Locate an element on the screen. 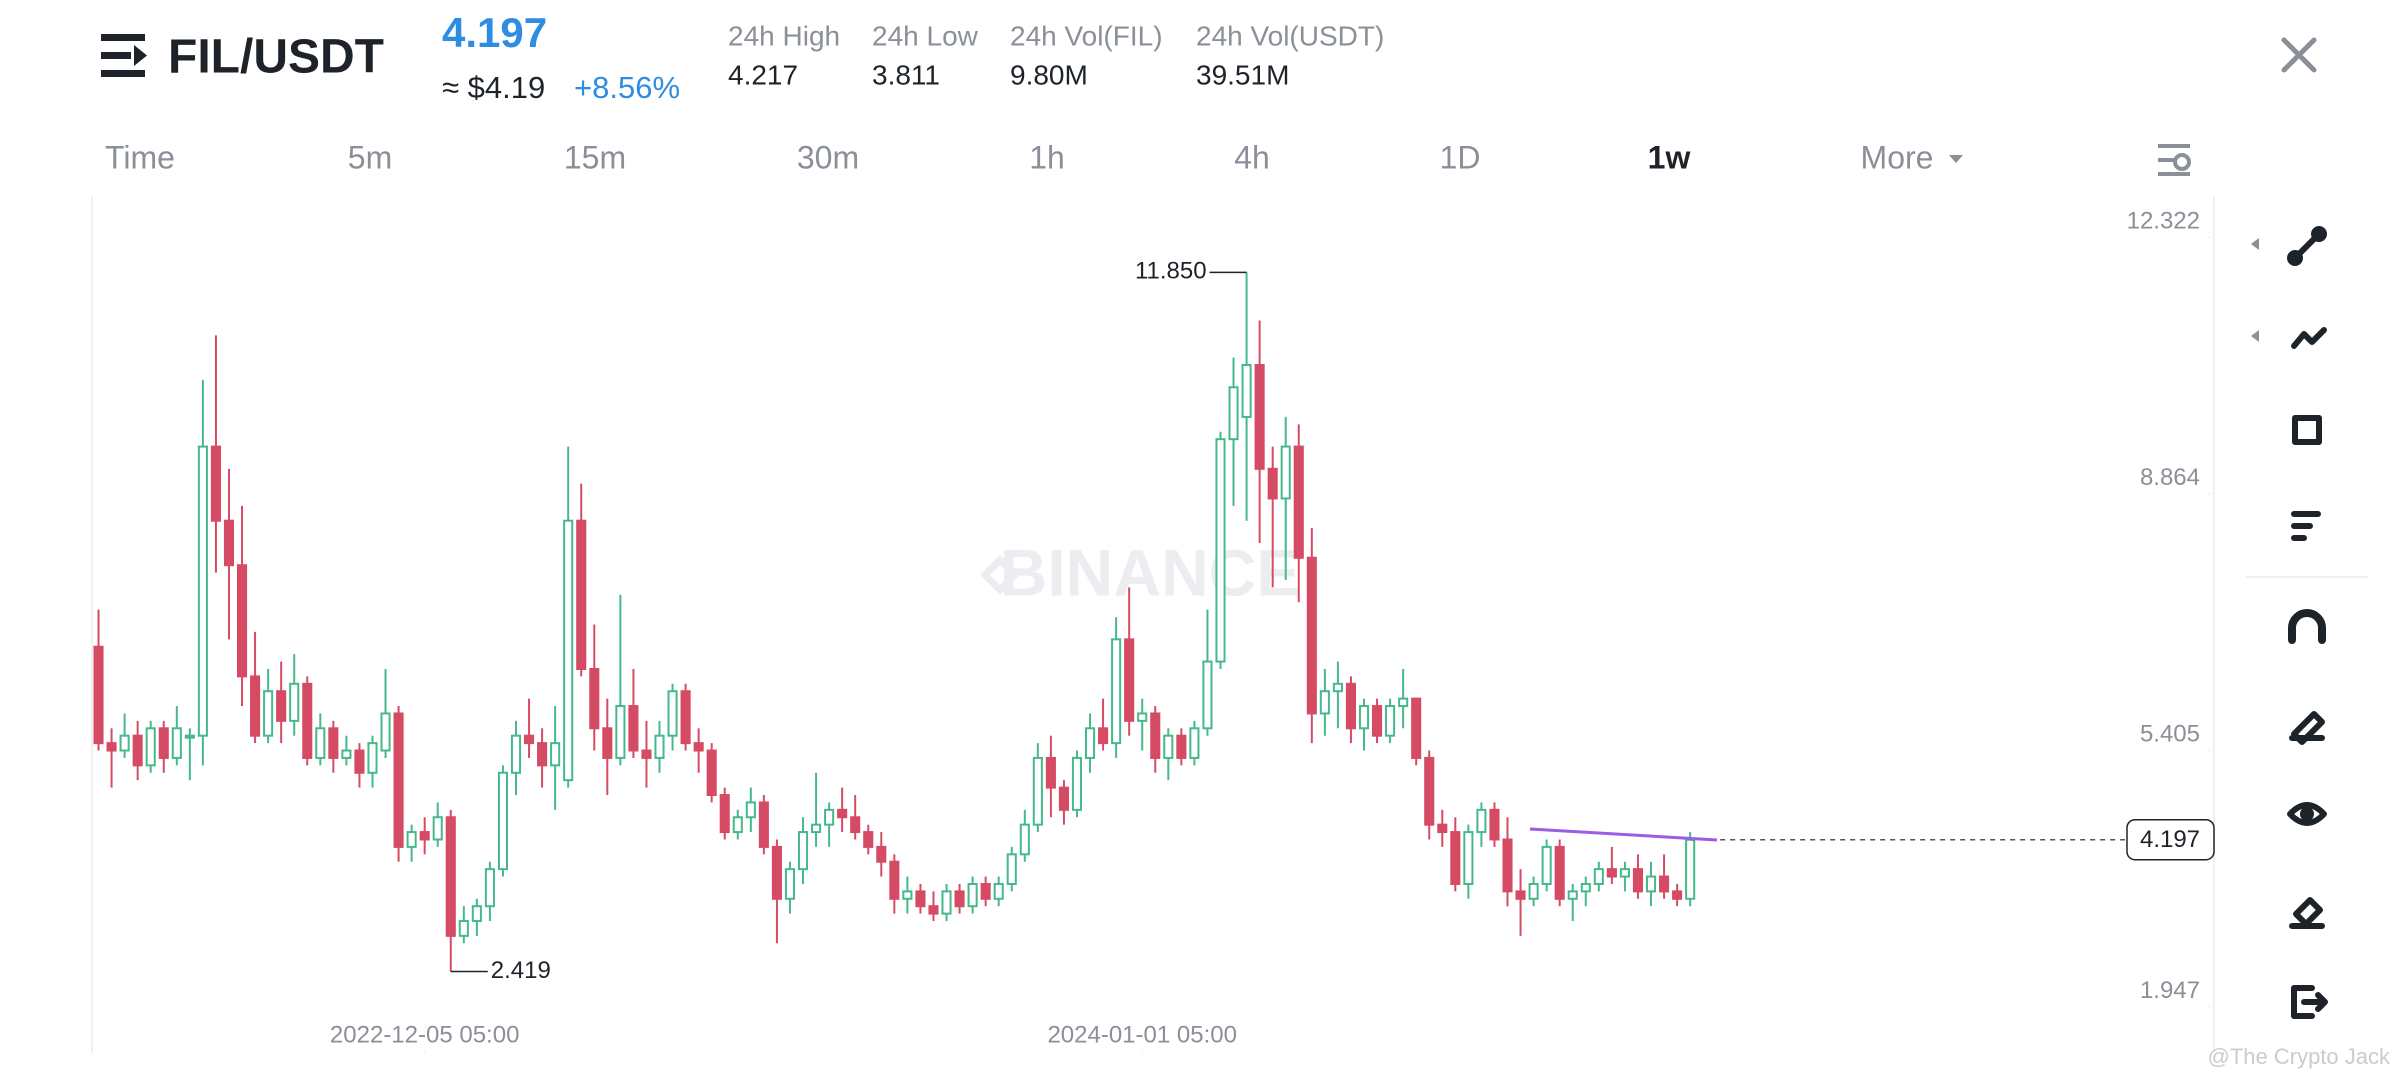  fib-tool is located at coordinates (2309, 338).